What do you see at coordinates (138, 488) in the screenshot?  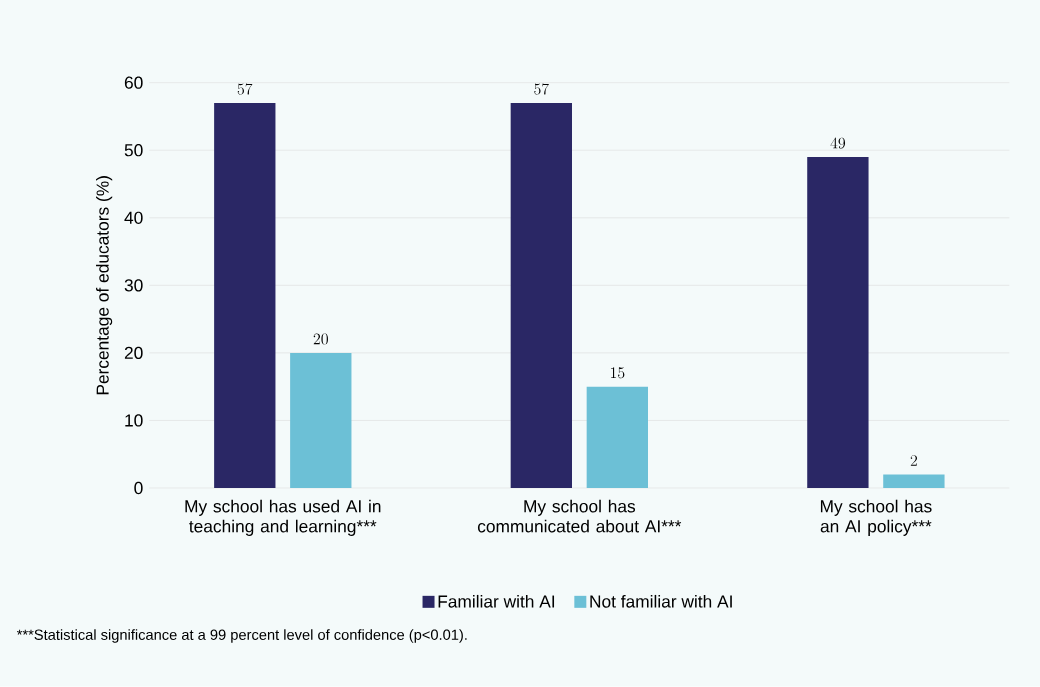 I see `y-tick-label: 0` at bounding box center [138, 488].